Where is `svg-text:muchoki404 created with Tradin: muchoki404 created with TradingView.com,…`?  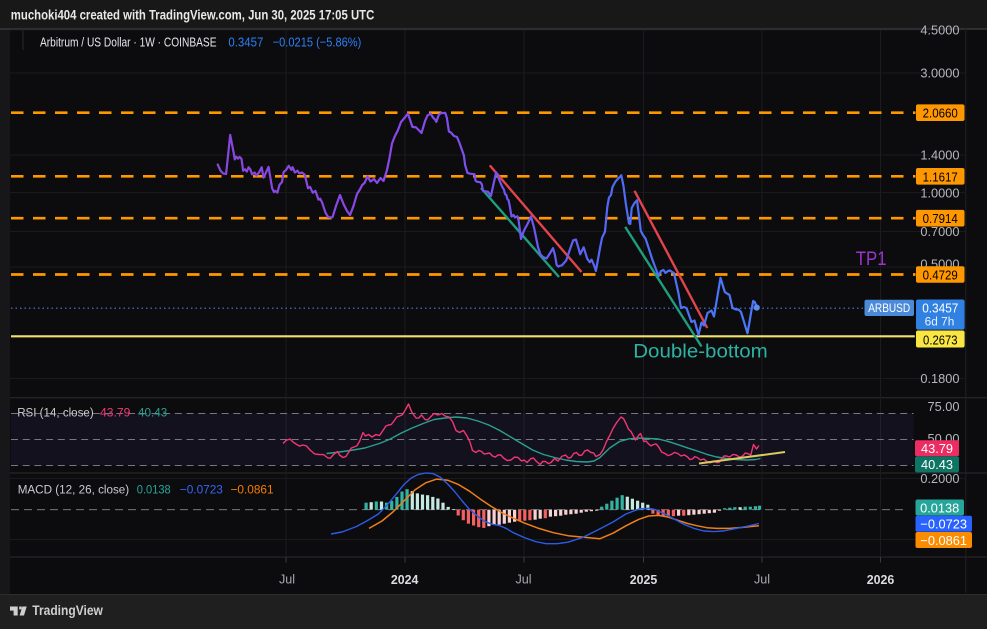
svg-text:muchoki404 created with Tradin: muchoki404 created with TradingView.com,… is located at coordinates (193, 15).